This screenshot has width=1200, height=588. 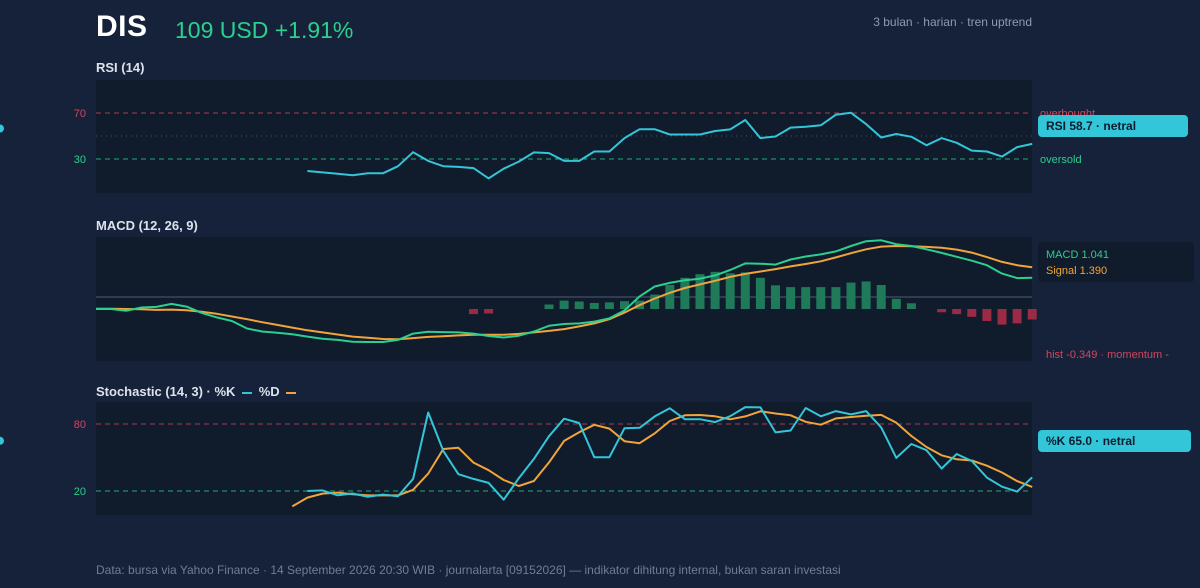 I want to click on rsi-pill-text: RSI 58.7 · netral, so click(x=1091, y=126).